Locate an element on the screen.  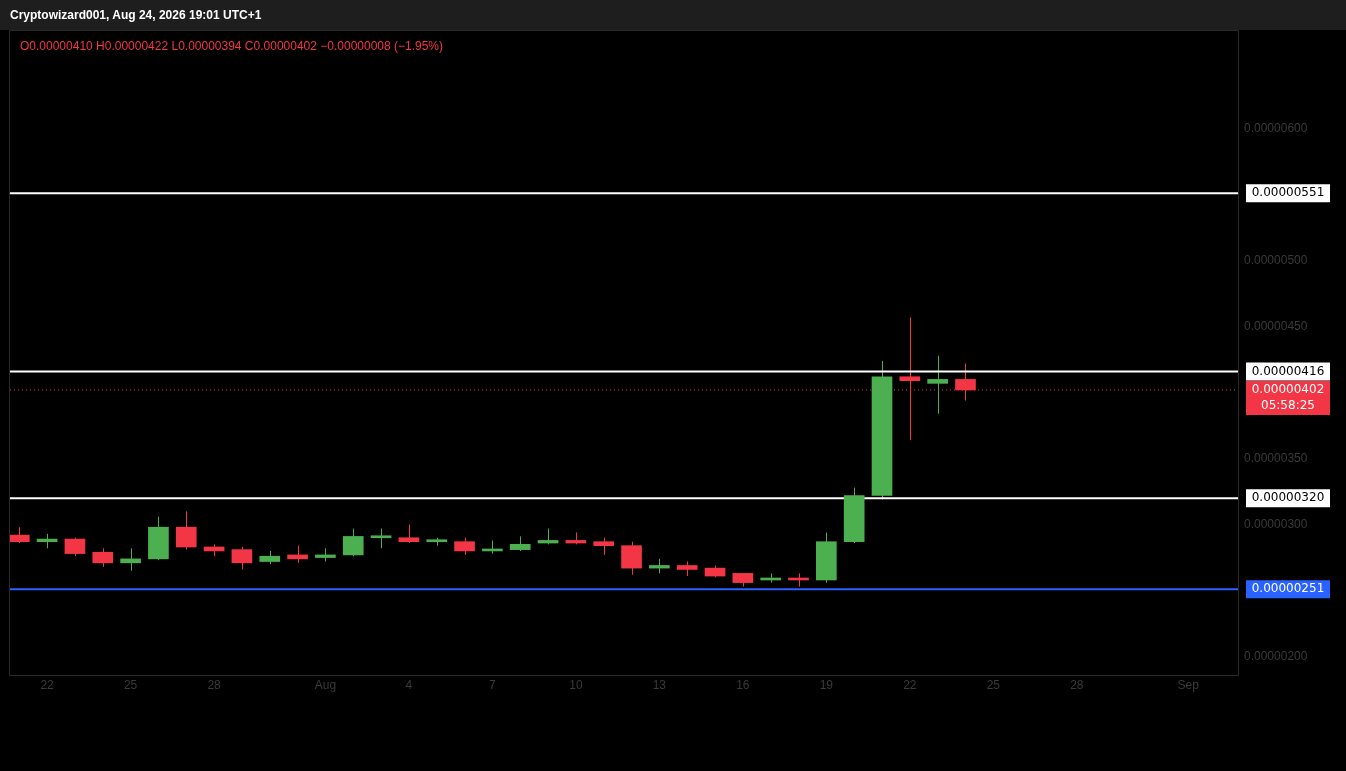
ref-line-label: 0.00000416 is located at coordinates (1288, 370).